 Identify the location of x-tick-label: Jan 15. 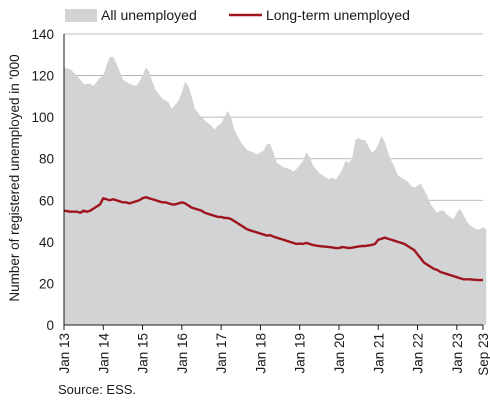
(143, 353).